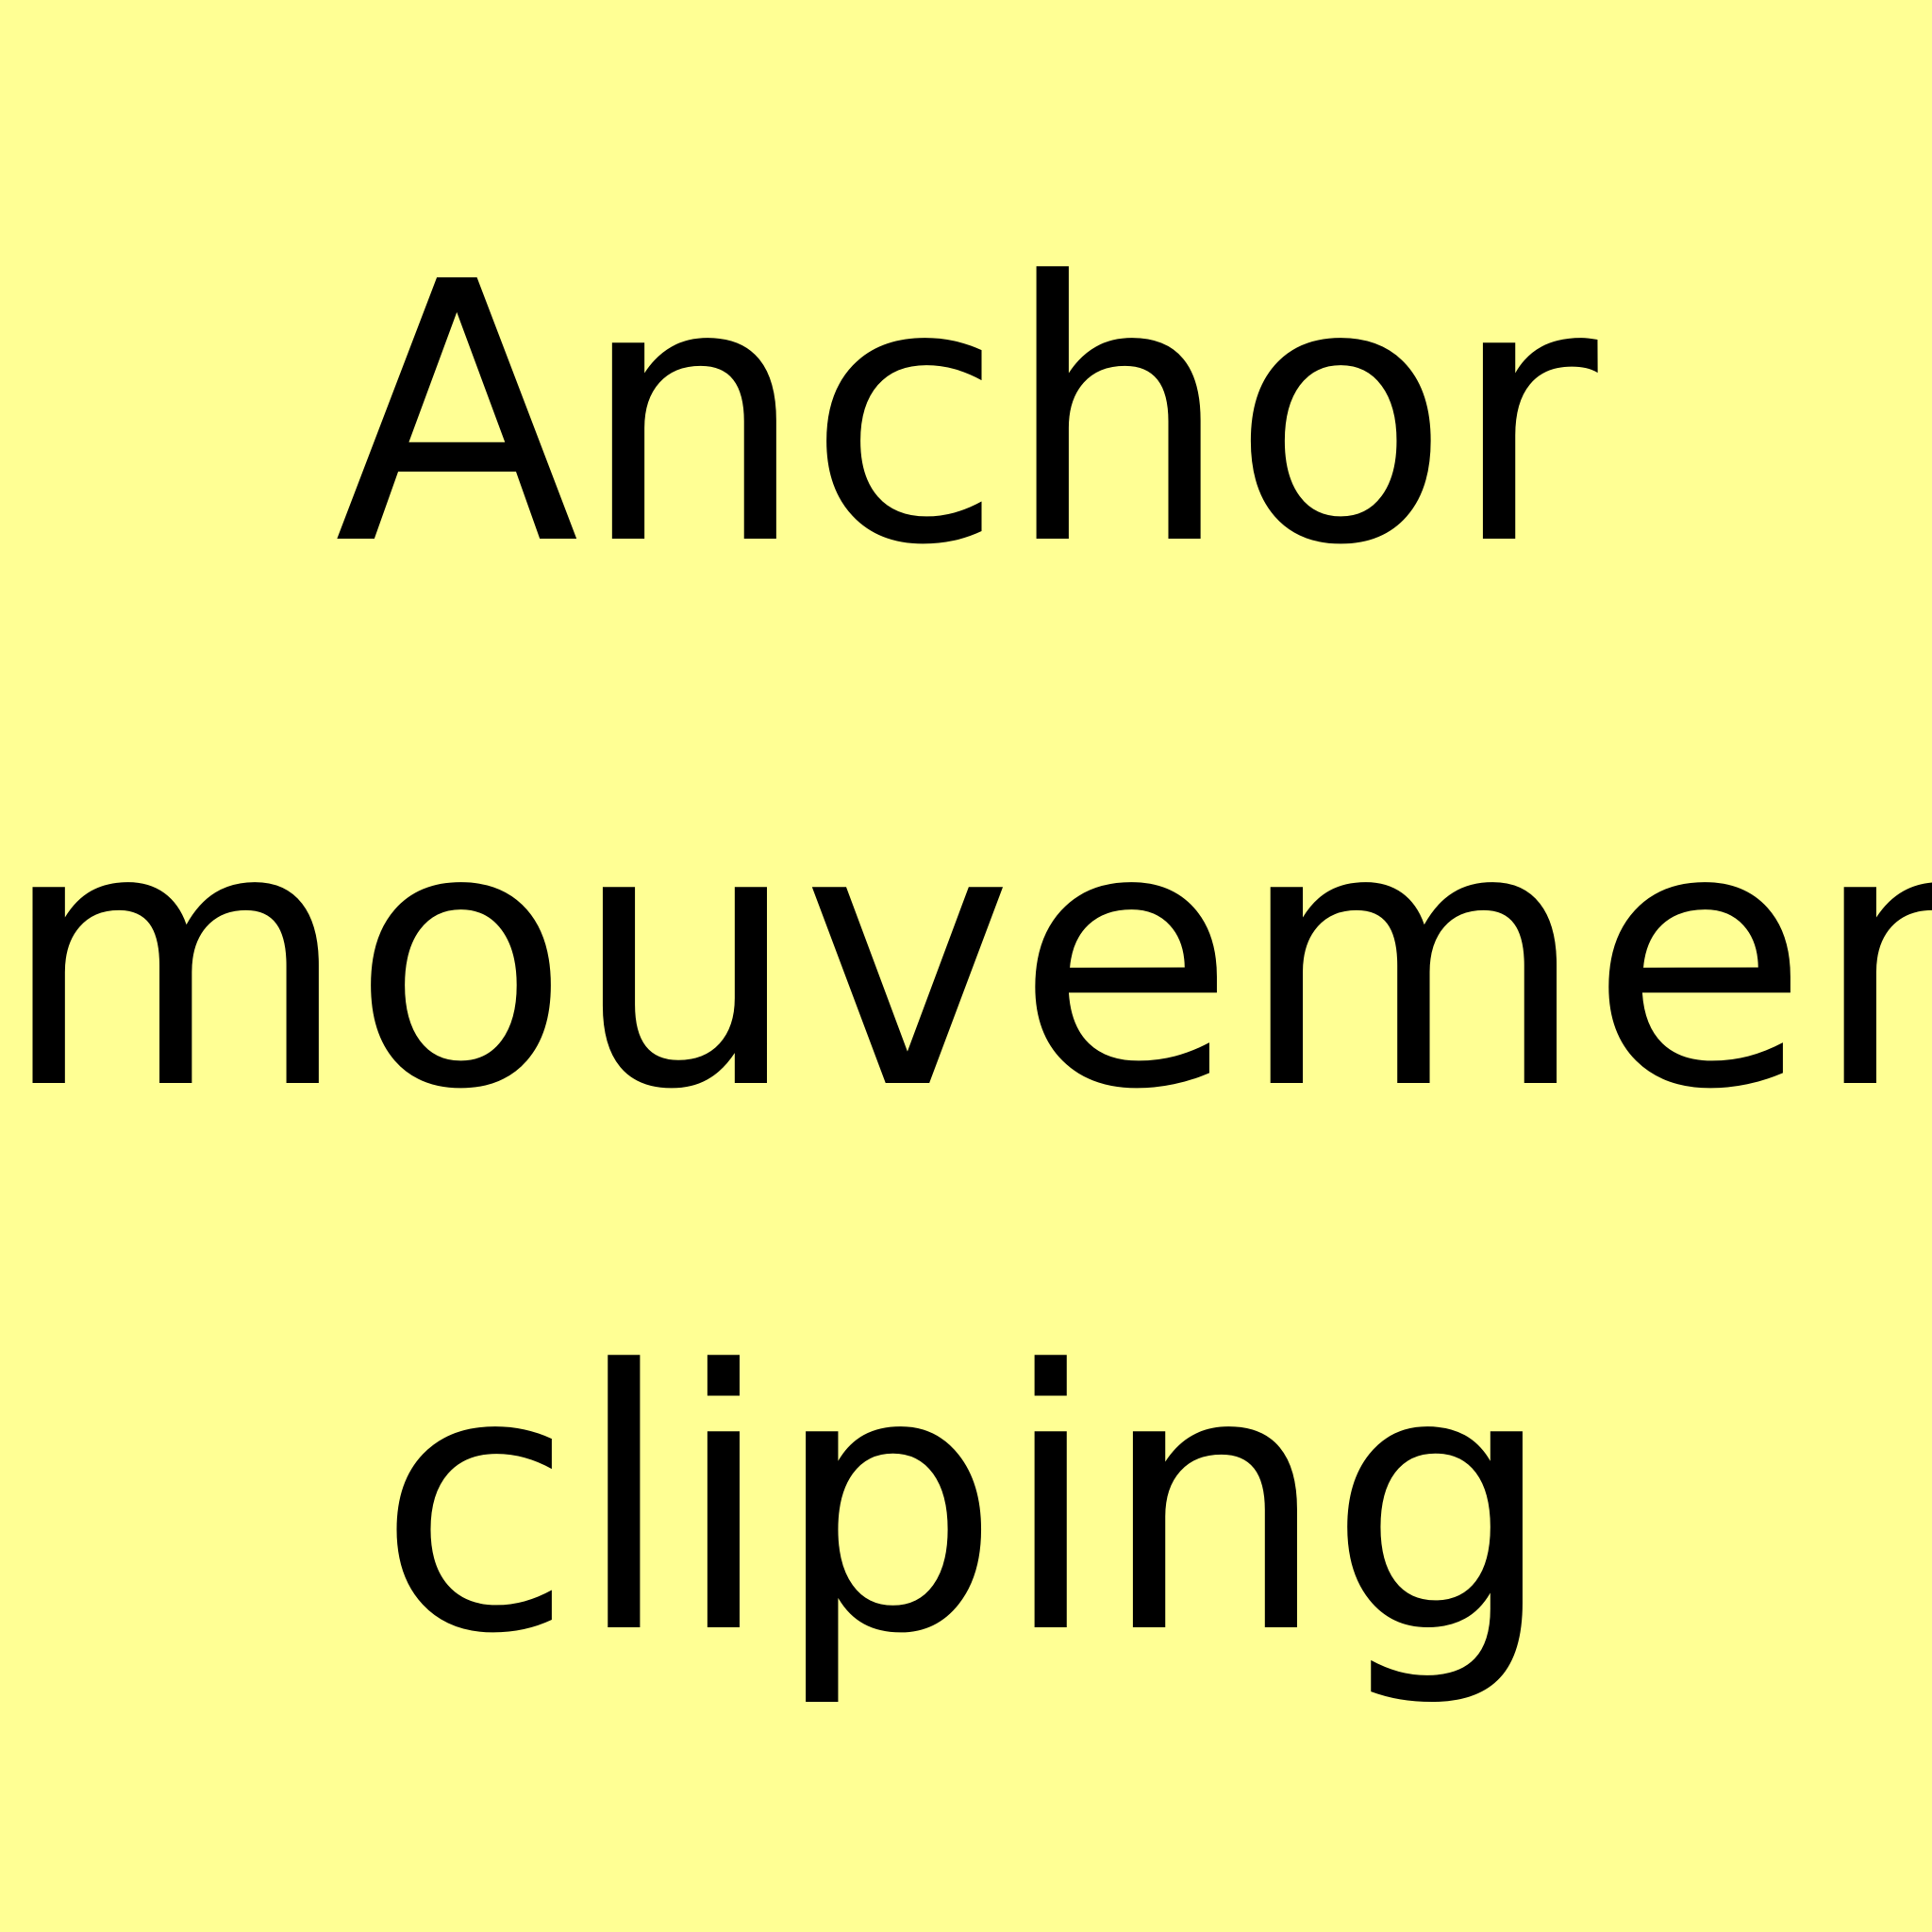 The width and height of the screenshot is (1932, 1932). I want to click on text-line-cliping: cliping, so click(966, 1503).